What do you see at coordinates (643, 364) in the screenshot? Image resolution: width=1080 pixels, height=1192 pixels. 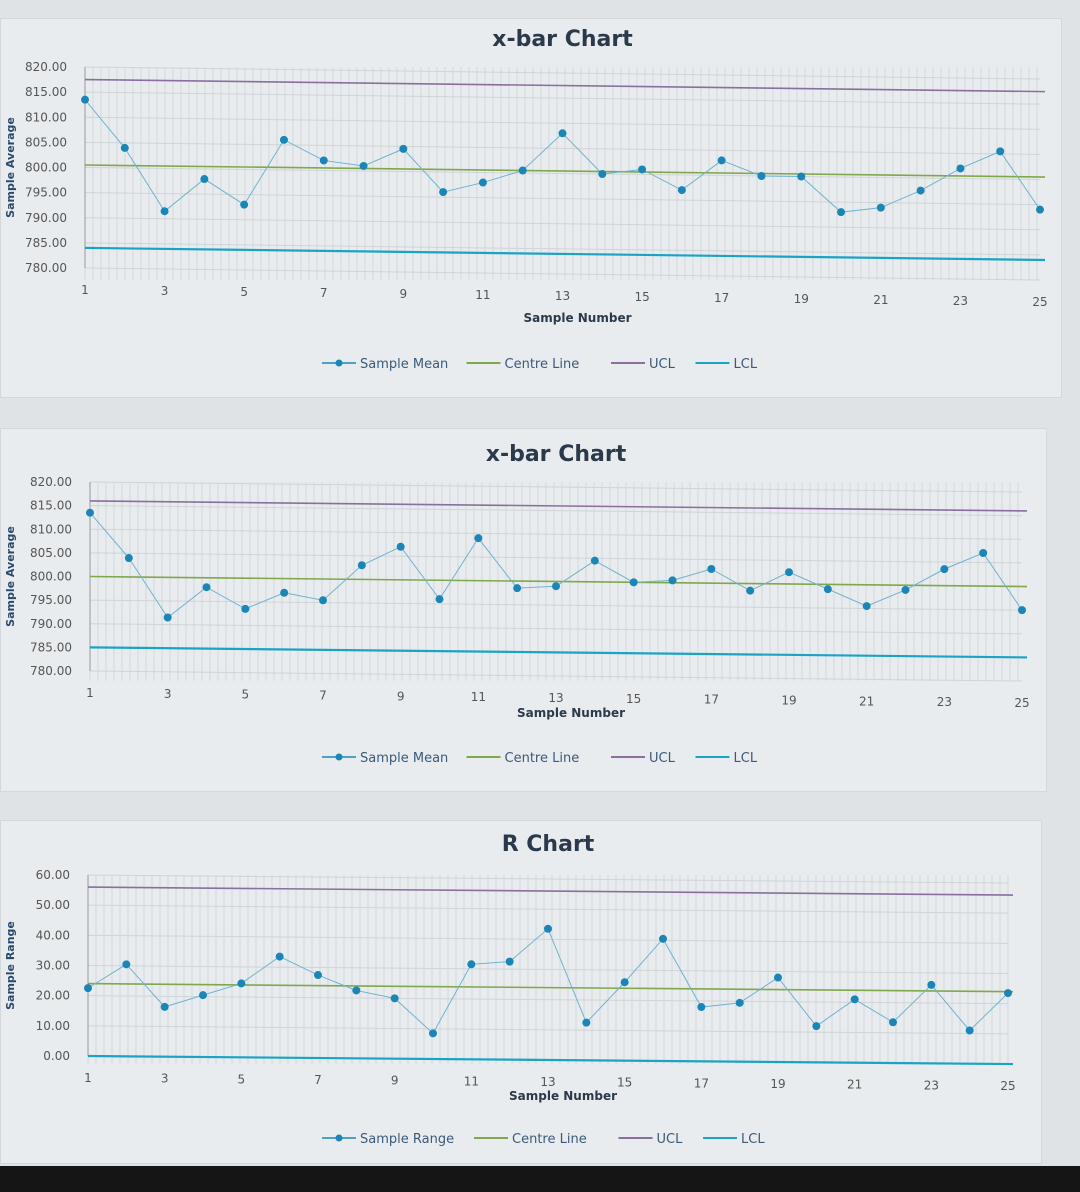 I see `legend-item: UCL` at bounding box center [643, 364].